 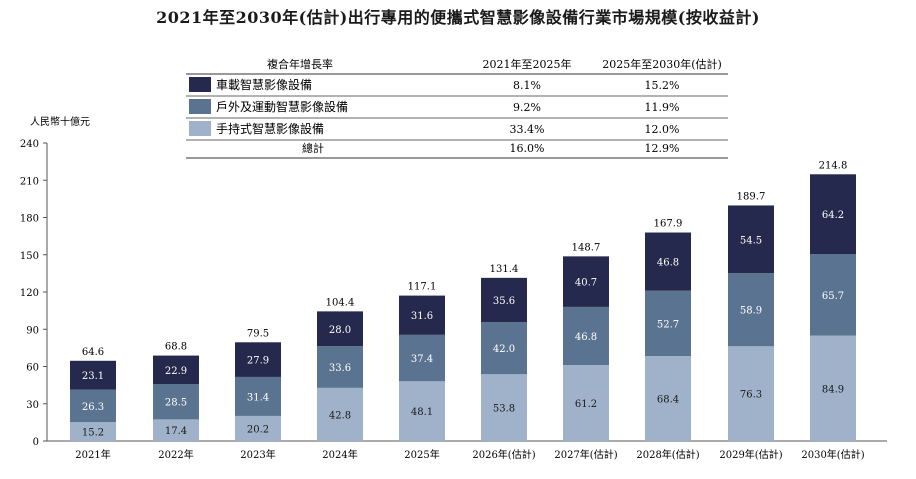 What do you see at coordinates (586, 247) in the screenshot?
I see `bar-total-label: 148.7` at bounding box center [586, 247].